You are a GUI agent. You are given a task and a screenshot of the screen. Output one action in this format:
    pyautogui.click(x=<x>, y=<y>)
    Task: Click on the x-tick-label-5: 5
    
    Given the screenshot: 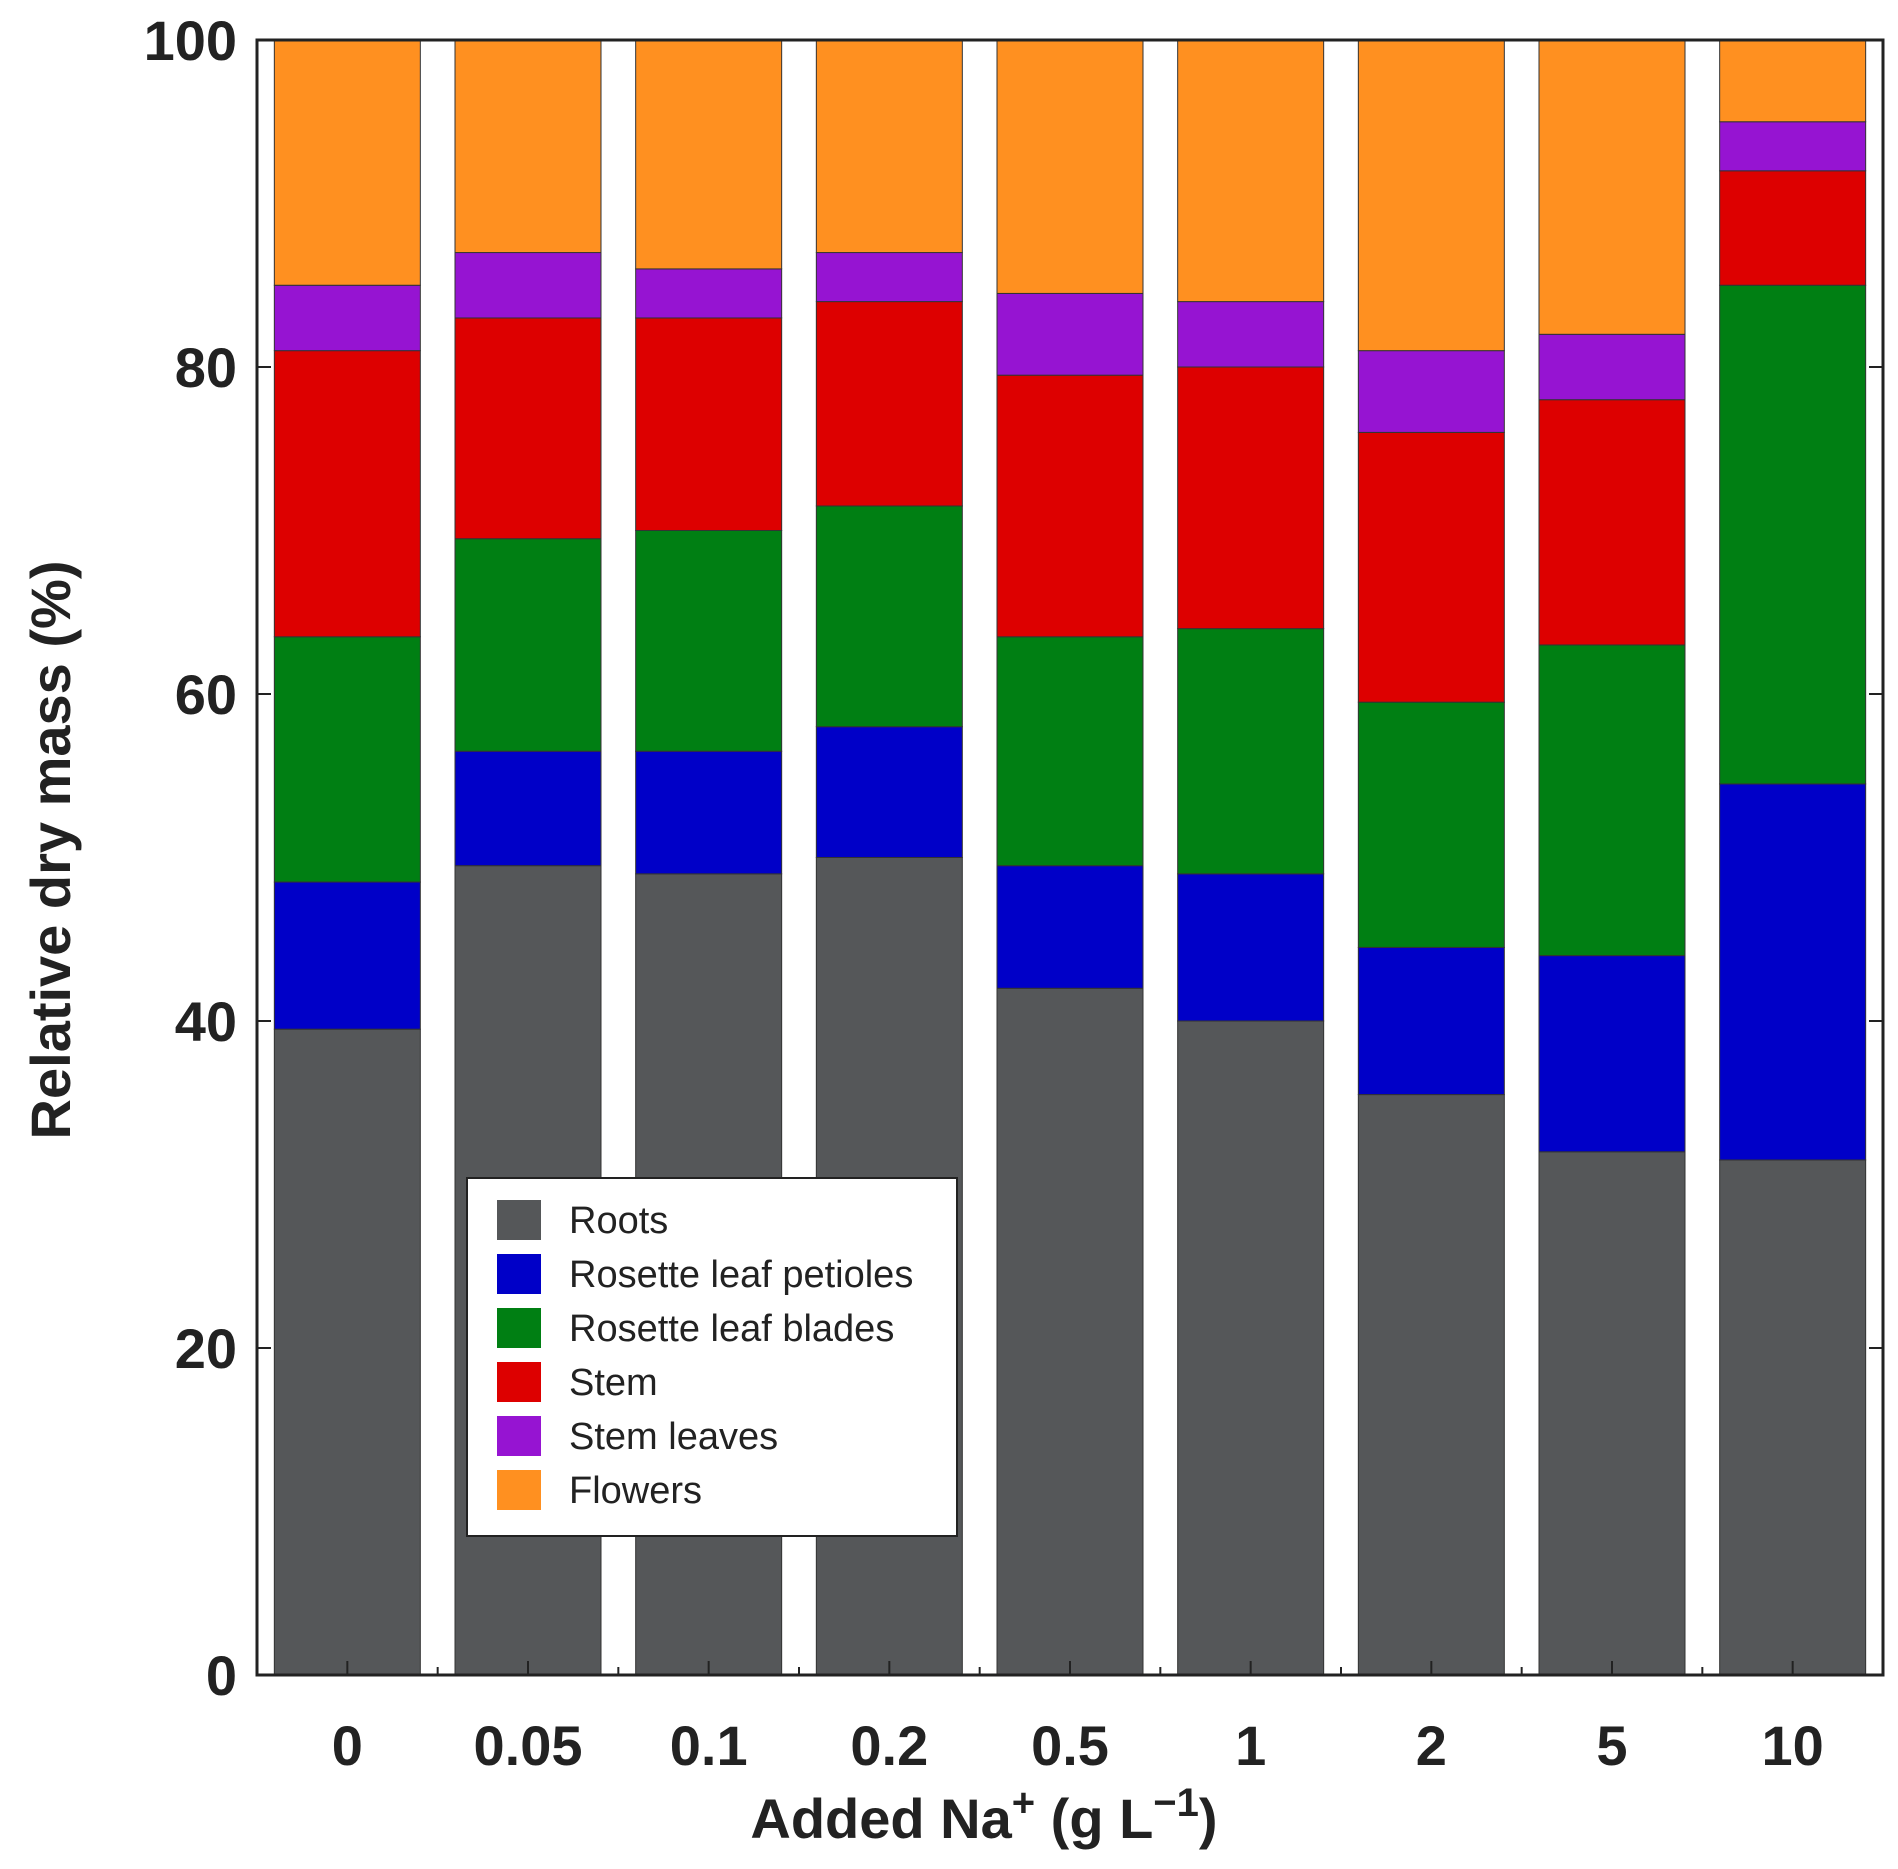 What is the action you would take?
    pyautogui.click(x=1611, y=1745)
    